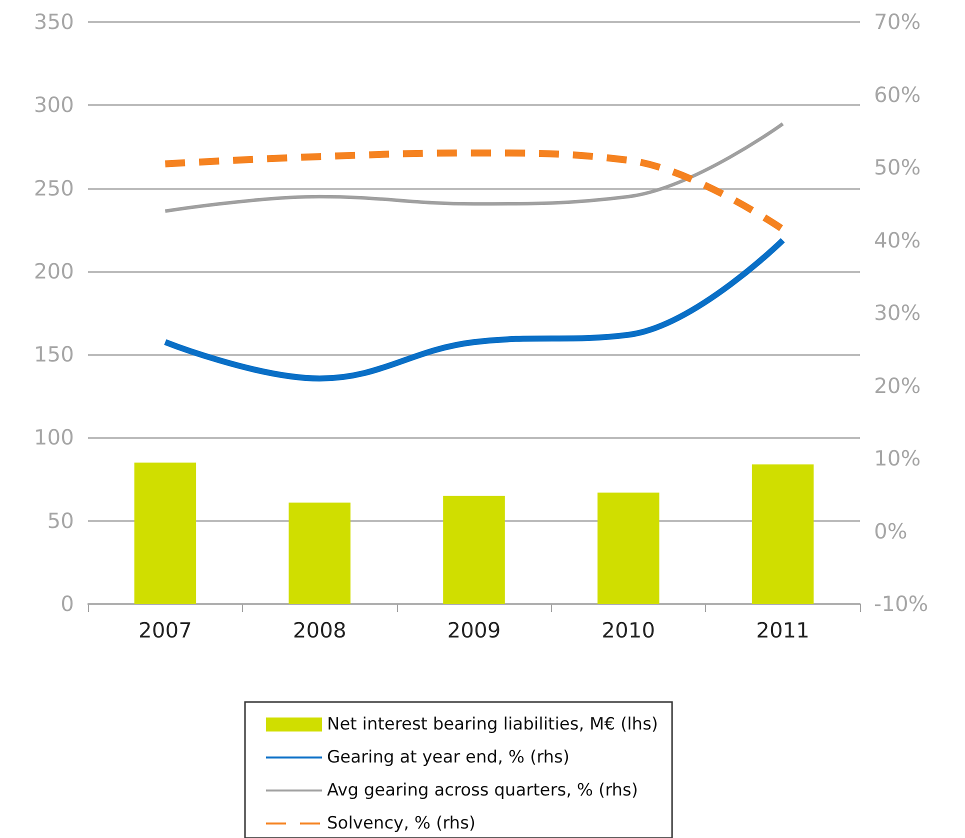  I want to click on y-tick-label: 100, so click(54, 438).